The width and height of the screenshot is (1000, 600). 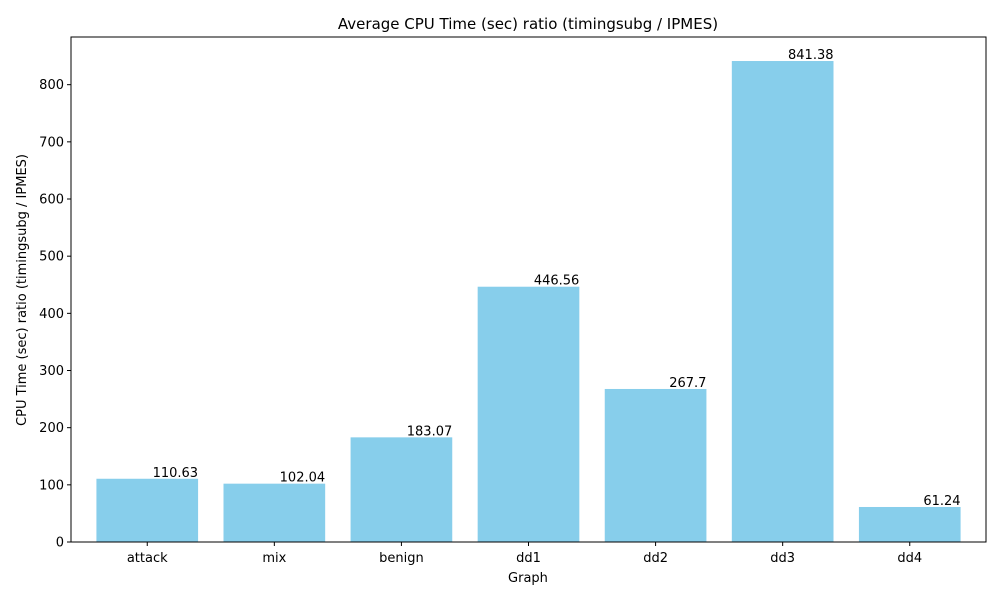 I want to click on x-tick-label-dd1: dd1, so click(x=528, y=558).